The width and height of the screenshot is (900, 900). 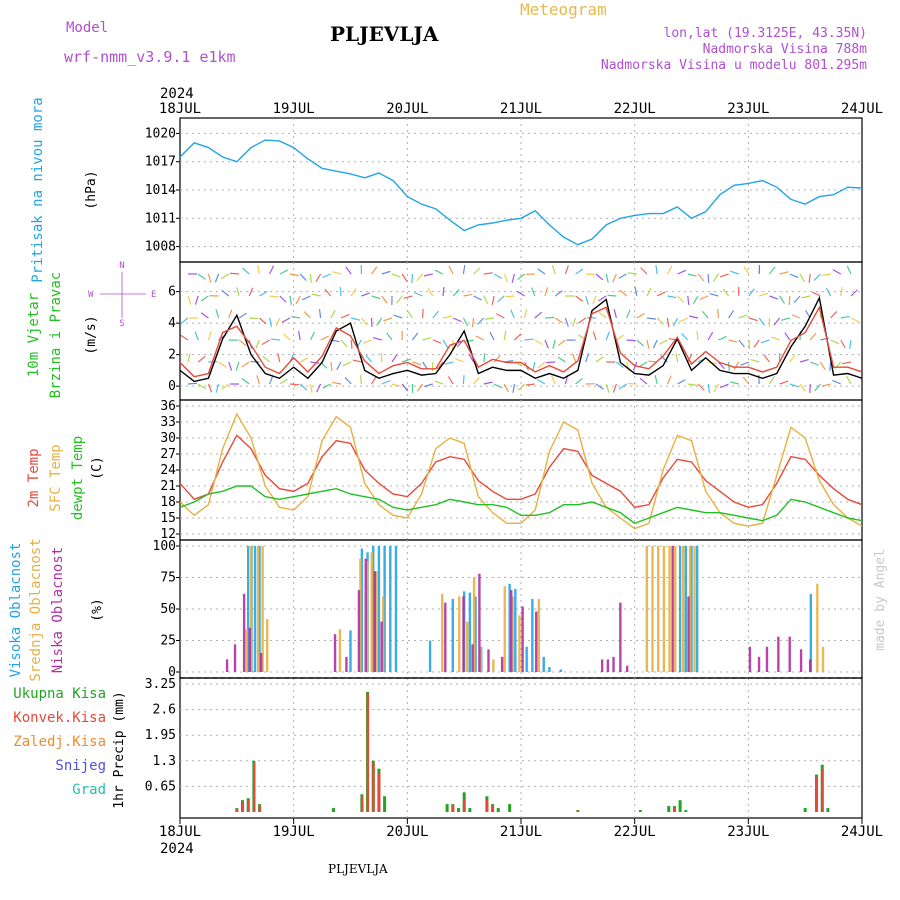 What do you see at coordinates (168, 641) in the screenshot?
I see `y-tick-label: 25` at bounding box center [168, 641].